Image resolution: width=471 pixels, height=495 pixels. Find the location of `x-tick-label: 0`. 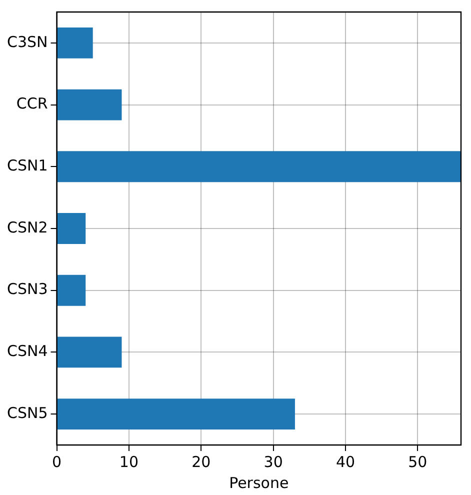

x-tick-label: 0 is located at coordinates (57, 461).